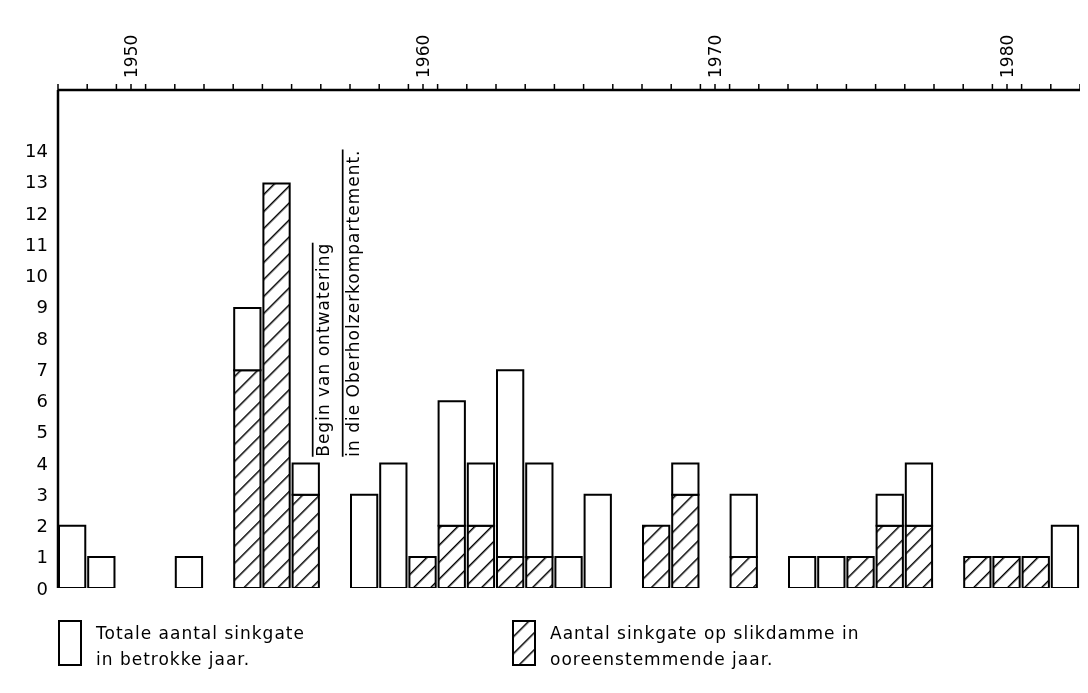 The width and height of the screenshot is (1088, 693). I want to click on bar, so click(189, 571).